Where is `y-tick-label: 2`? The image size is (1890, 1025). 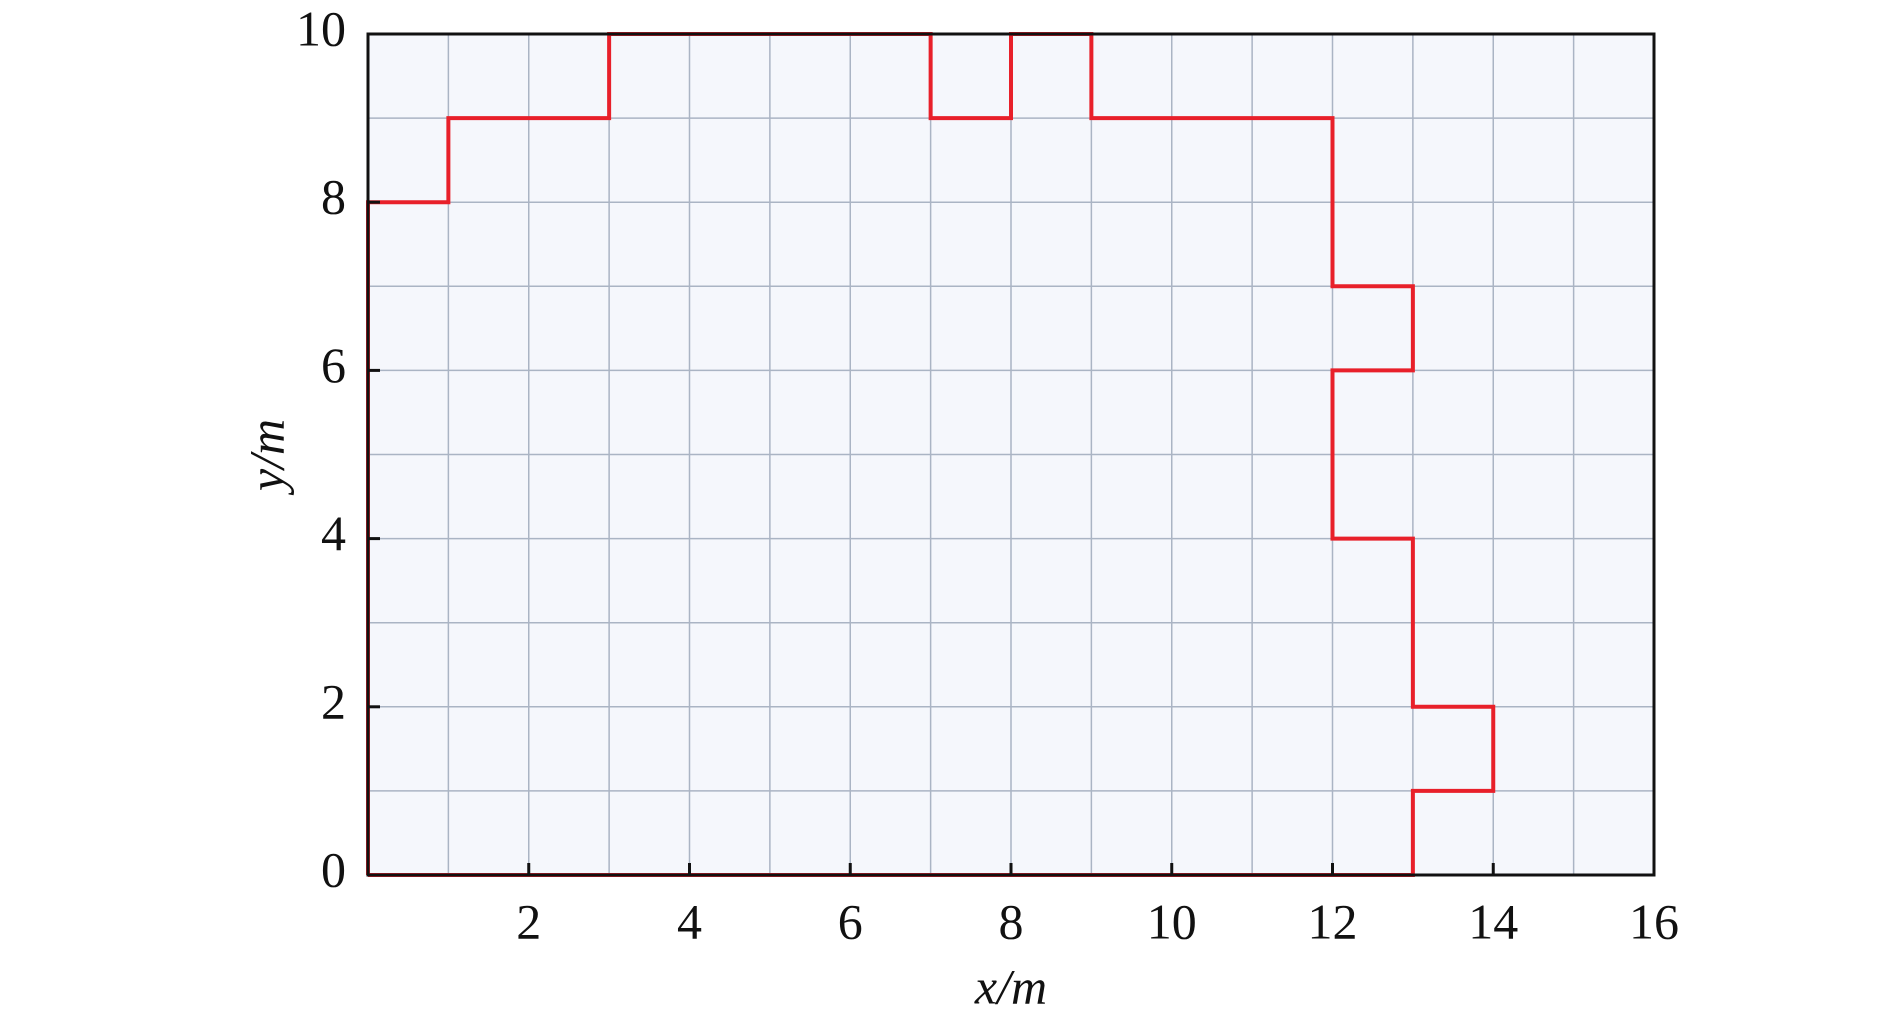
y-tick-label: 2 is located at coordinates (333, 701).